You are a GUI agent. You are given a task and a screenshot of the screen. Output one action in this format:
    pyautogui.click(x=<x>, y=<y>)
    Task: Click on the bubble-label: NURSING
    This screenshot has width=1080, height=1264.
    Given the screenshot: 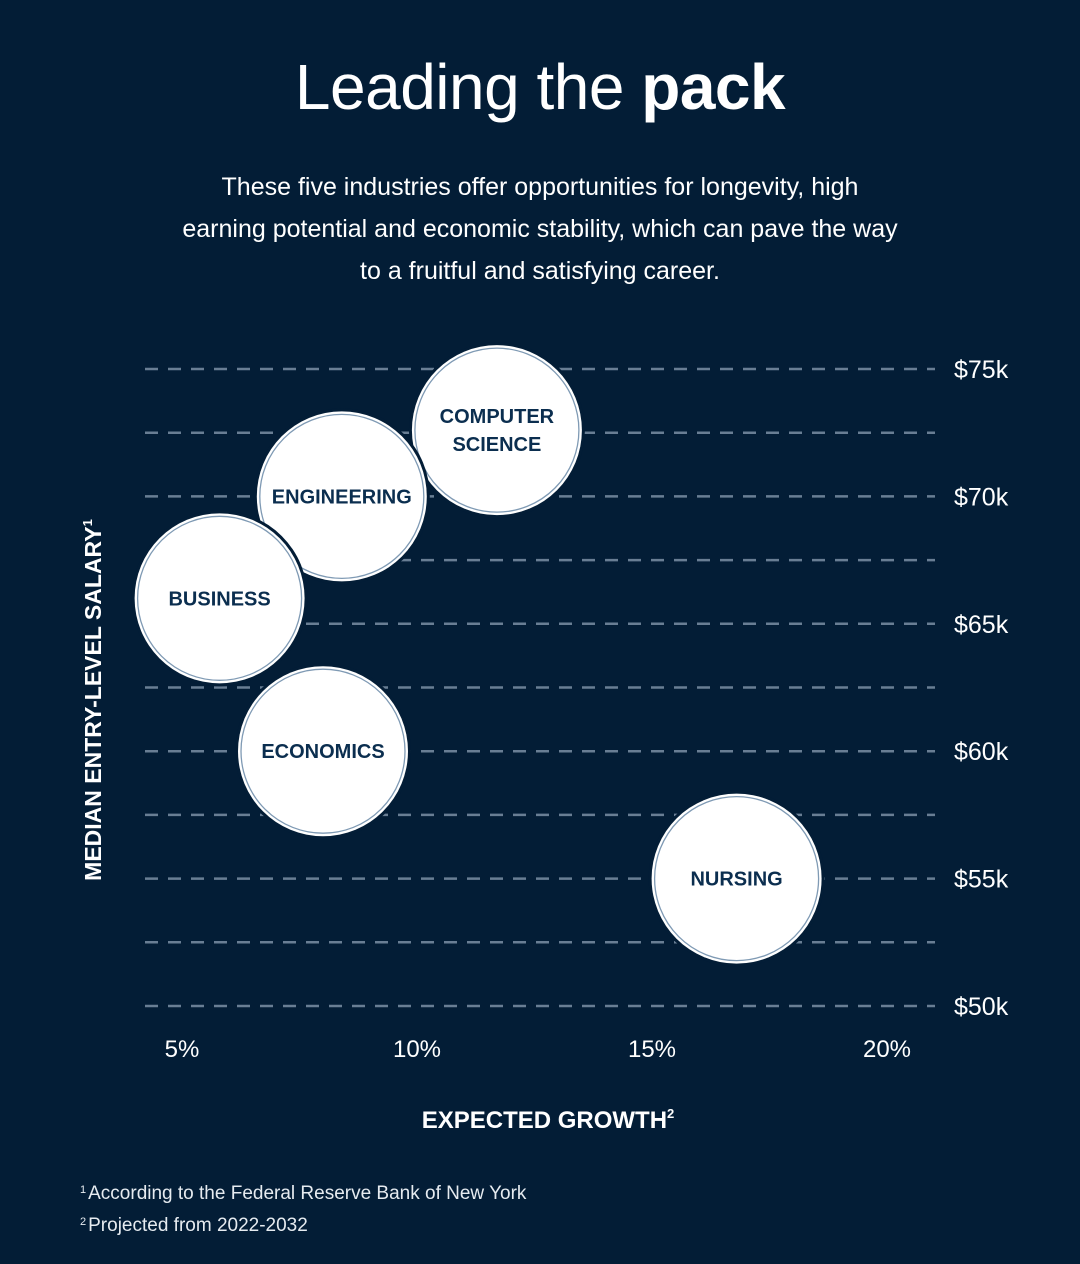 What is the action you would take?
    pyautogui.click(x=736, y=880)
    